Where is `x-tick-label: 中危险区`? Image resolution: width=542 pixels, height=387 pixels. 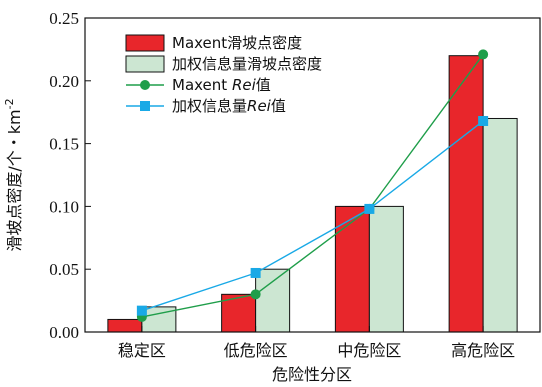 x-tick-label: 中危险区 is located at coordinates (369, 350).